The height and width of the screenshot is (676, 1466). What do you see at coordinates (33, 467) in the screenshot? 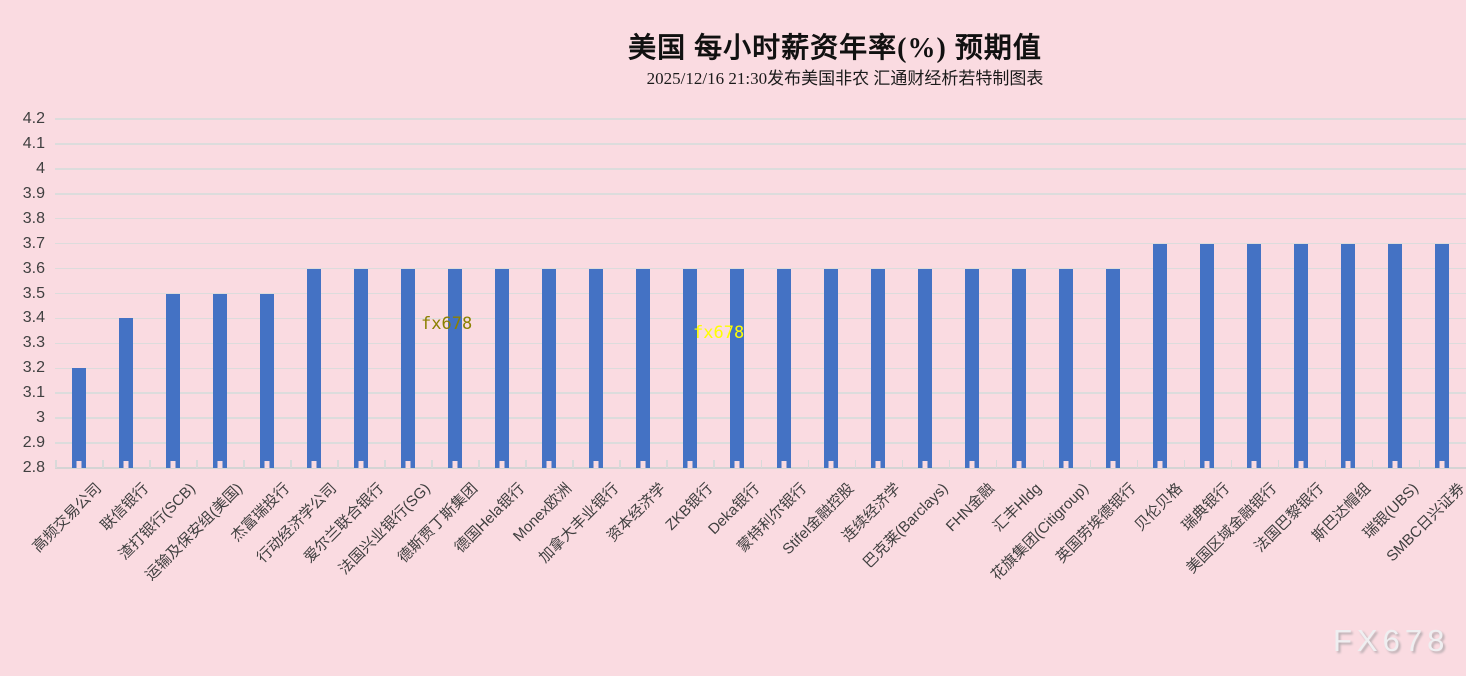
I see `y-axis-tick-label: 2.8` at bounding box center [33, 467].